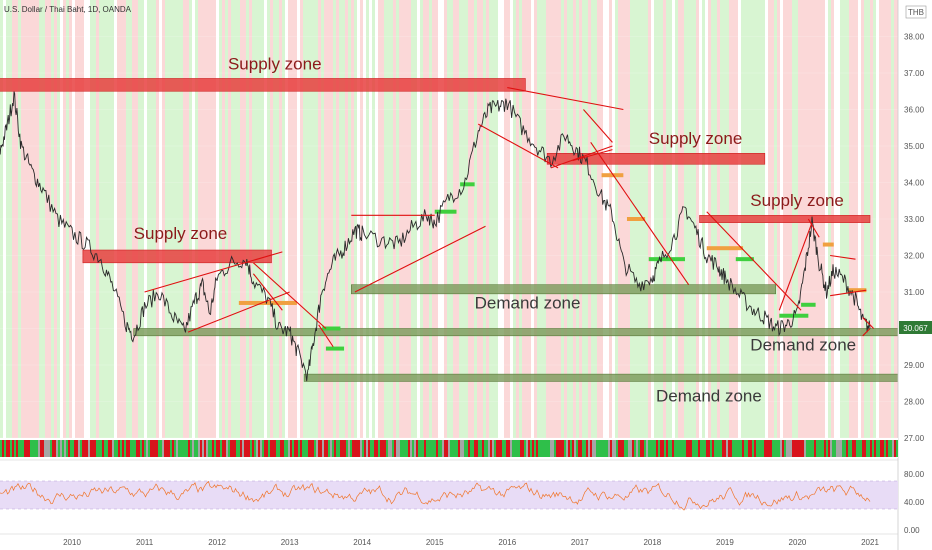 The width and height of the screenshot is (932, 550). Describe the element at coordinates (914, 438) in the screenshot. I see `price-tick-label: 27.00` at that location.